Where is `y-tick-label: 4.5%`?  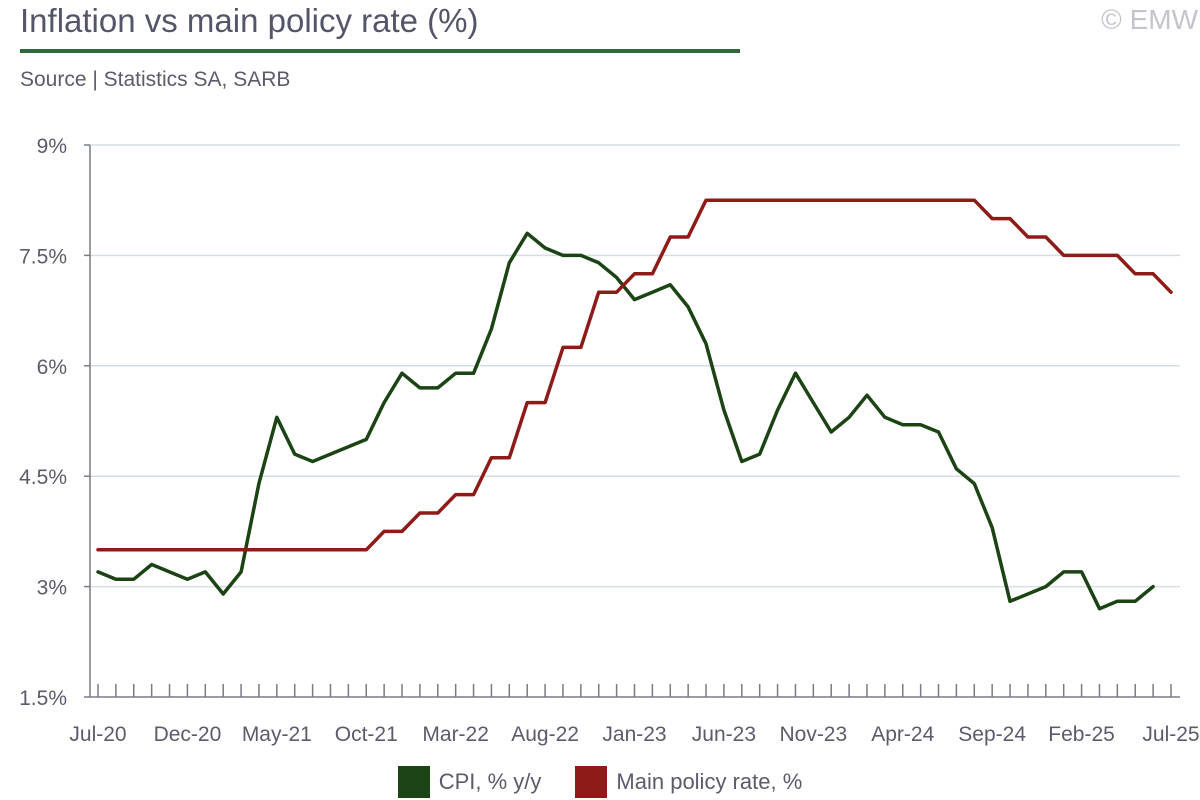 y-tick-label: 4.5% is located at coordinates (43, 477).